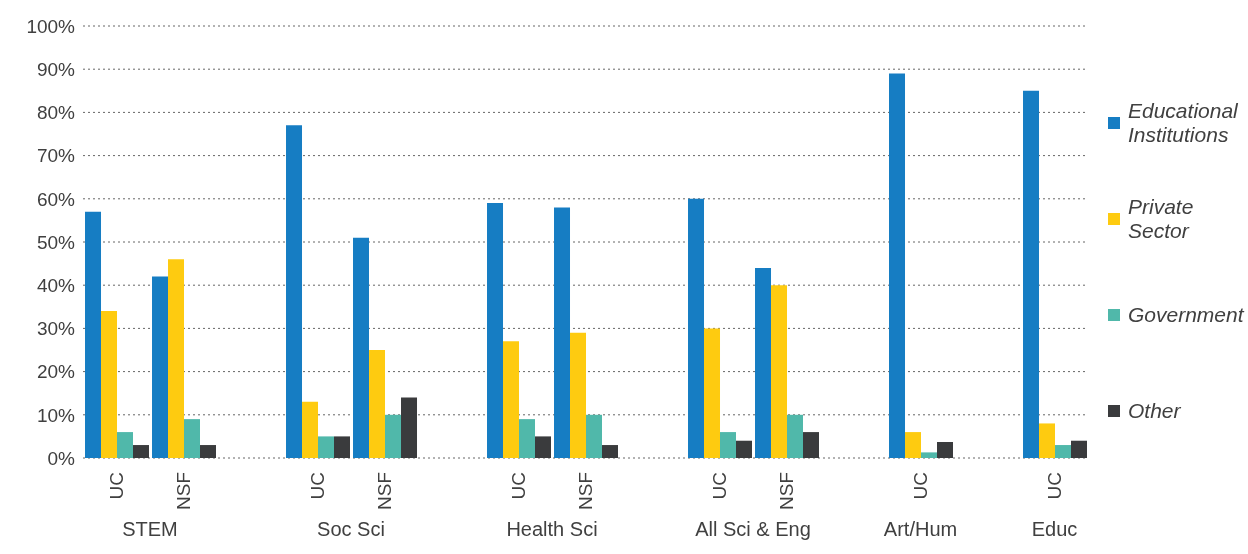  I want to click on text: All Sci & Eng, so click(753, 529).